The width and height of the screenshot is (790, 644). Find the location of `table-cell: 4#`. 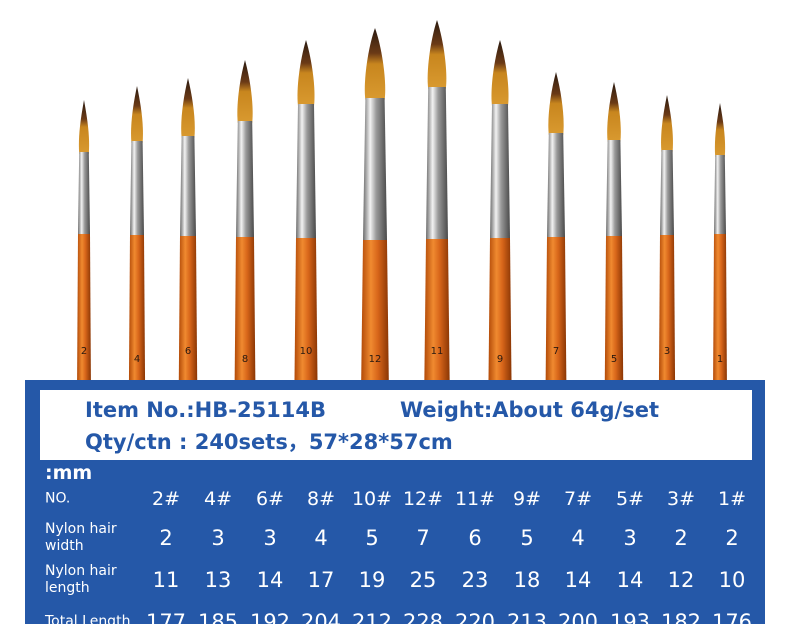

table-cell: 4# is located at coordinates (217, 499).